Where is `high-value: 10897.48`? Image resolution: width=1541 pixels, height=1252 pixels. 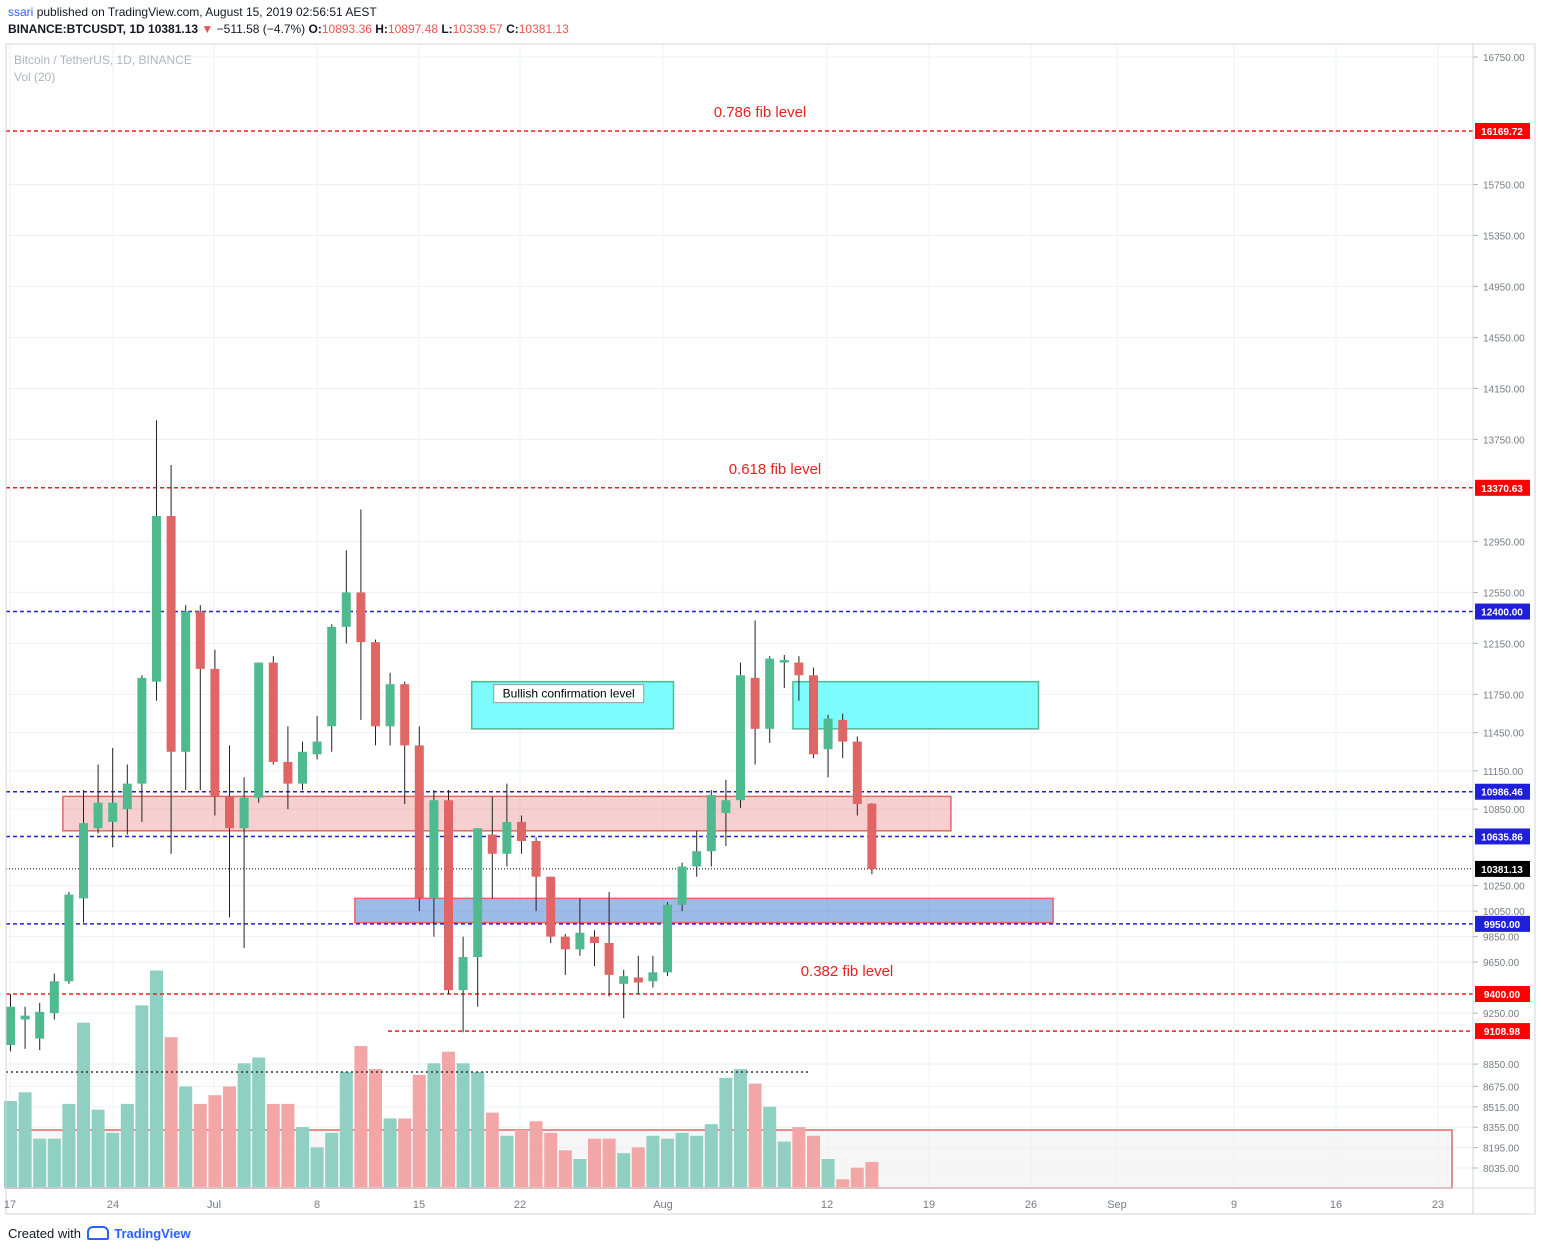 high-value: 10897.48 is located at coordinates (412, 29).